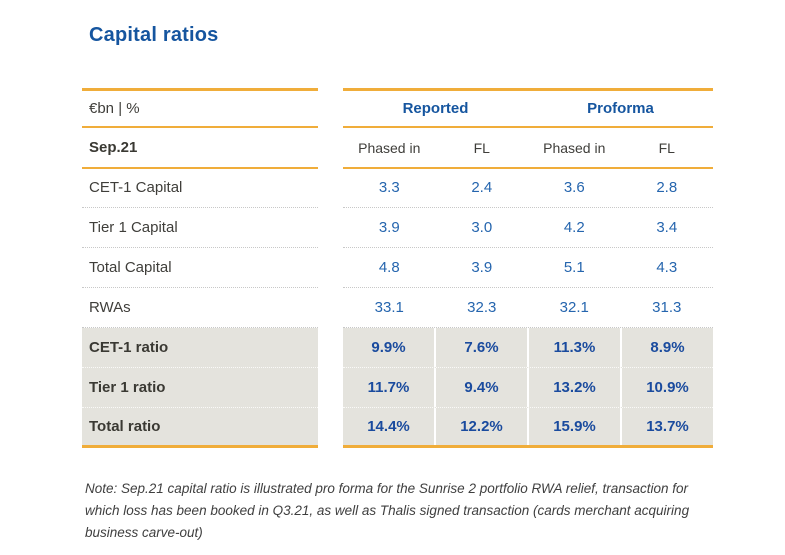  I want to click on table-row-total-ratio: Total ratio 14.4% 12.2% 15.9% 13.7%, so click(397, 428).